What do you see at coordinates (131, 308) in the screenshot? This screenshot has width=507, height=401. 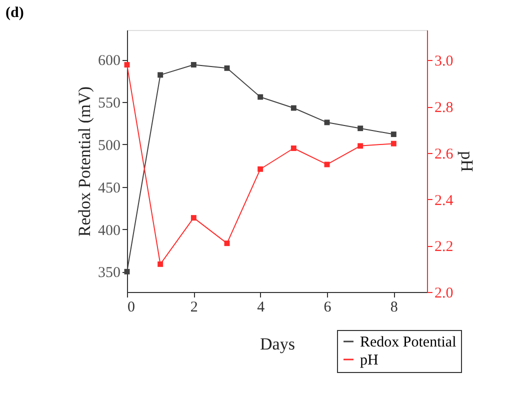 I see `x-tick-label: 0` at bounding box center [131, 308].